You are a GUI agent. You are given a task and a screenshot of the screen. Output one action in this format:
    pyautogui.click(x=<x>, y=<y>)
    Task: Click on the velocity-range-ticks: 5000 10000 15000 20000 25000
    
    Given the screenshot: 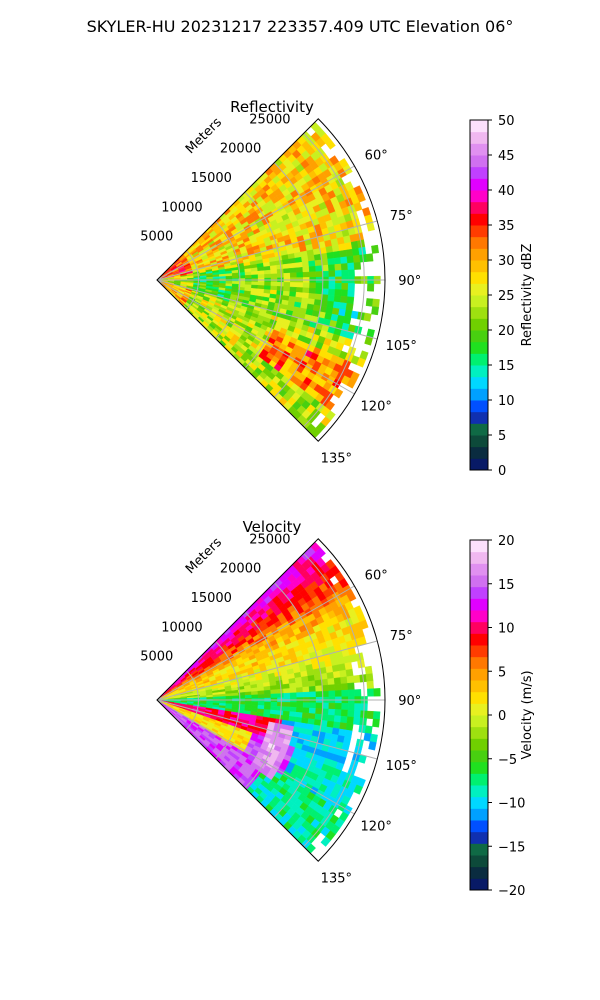 What is the action you would take?
    pyautogui.click(x=215, y=598)
    